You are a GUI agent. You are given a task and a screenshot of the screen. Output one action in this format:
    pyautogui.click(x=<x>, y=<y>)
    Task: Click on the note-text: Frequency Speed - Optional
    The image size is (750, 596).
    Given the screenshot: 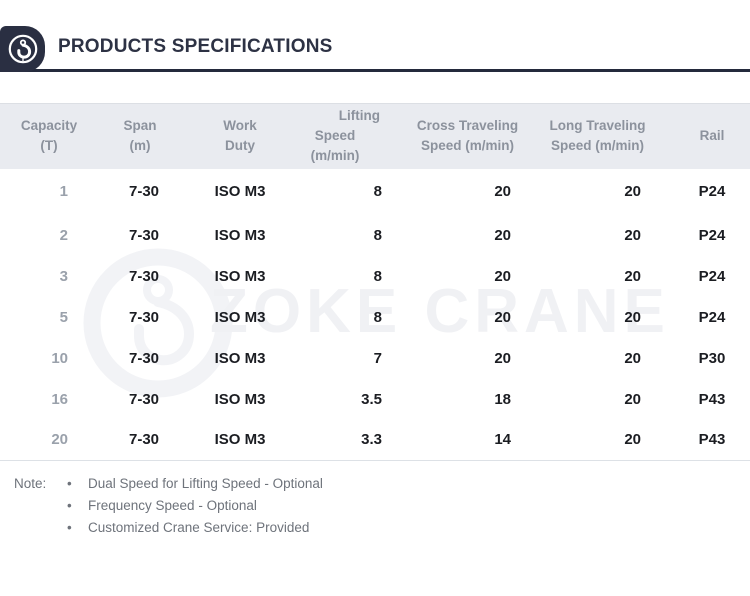 What is the action you would take?
    pyautogui.click(x=172, y=505)
    